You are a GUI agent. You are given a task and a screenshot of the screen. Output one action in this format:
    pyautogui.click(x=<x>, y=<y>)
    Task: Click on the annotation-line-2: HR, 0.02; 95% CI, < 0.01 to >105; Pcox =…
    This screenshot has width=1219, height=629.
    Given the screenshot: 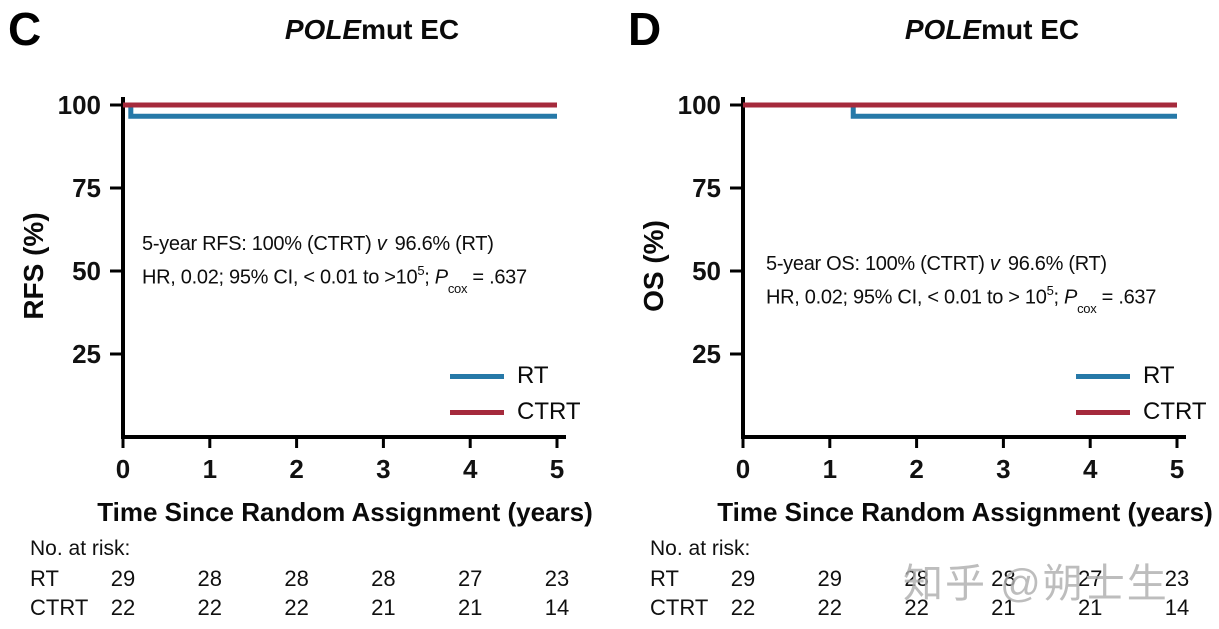 What is the action you would take?
    pyautogui.click(x=334, y=279)
    